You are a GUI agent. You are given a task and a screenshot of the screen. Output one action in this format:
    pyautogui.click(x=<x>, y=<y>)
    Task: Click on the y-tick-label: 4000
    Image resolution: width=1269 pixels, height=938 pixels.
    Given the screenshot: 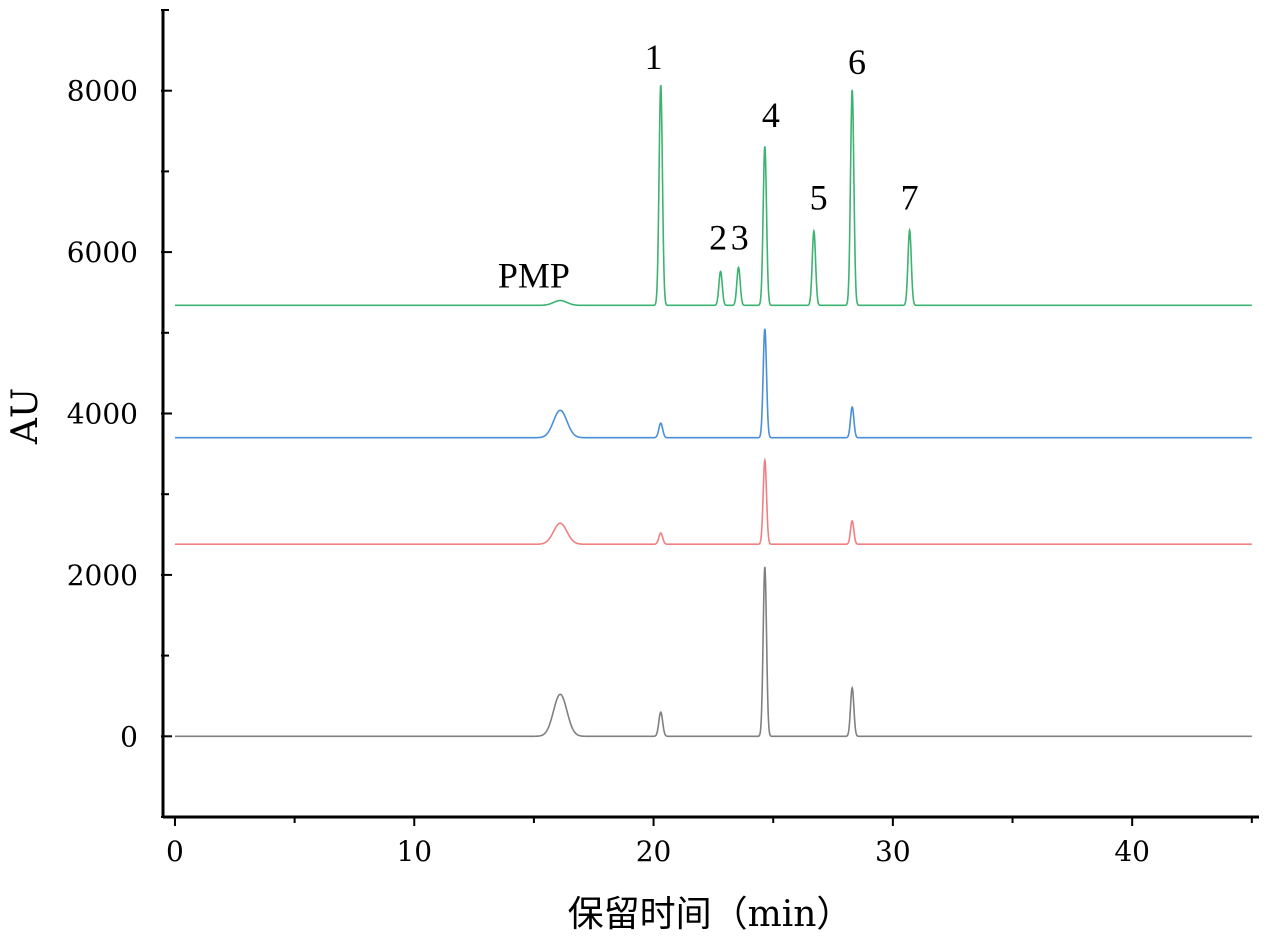 What is the action you would take?
    pyautogui.click(x=102, y=414)
    